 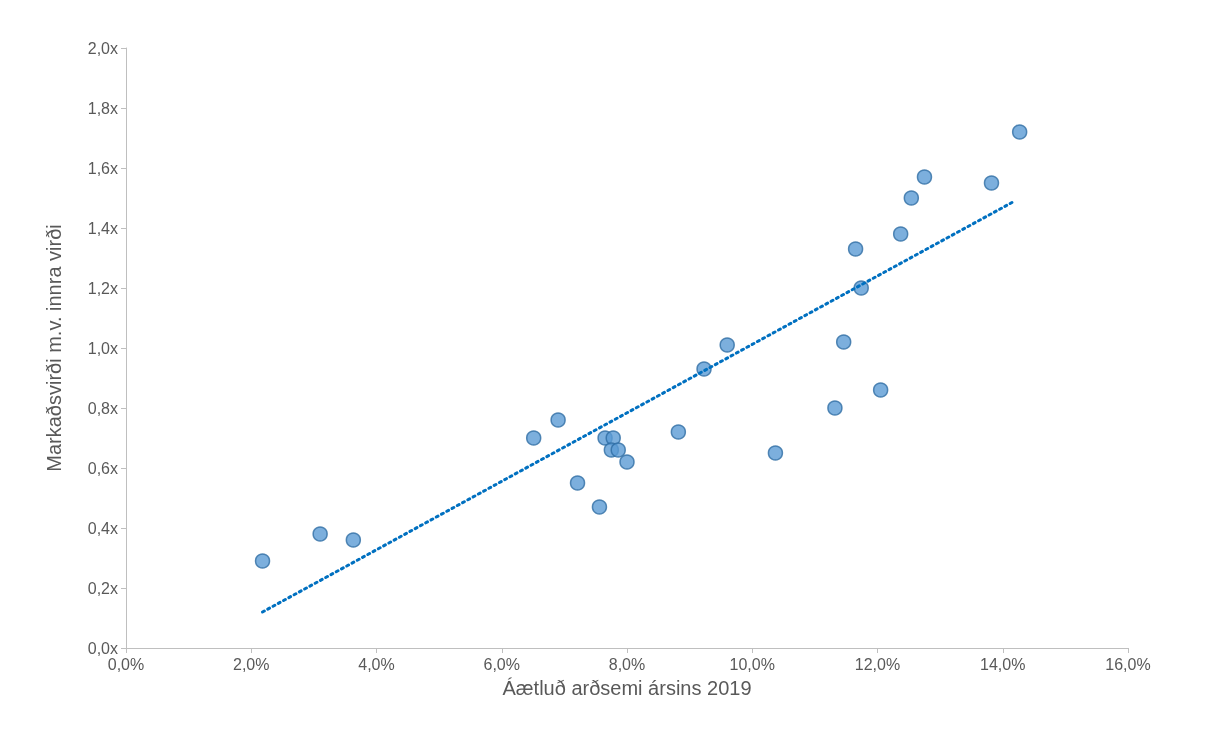 What do you see at coordinates (102, 48) in the screenshot?
I see `y-tick-label: 2,0x` at bounding box center [102, 48].